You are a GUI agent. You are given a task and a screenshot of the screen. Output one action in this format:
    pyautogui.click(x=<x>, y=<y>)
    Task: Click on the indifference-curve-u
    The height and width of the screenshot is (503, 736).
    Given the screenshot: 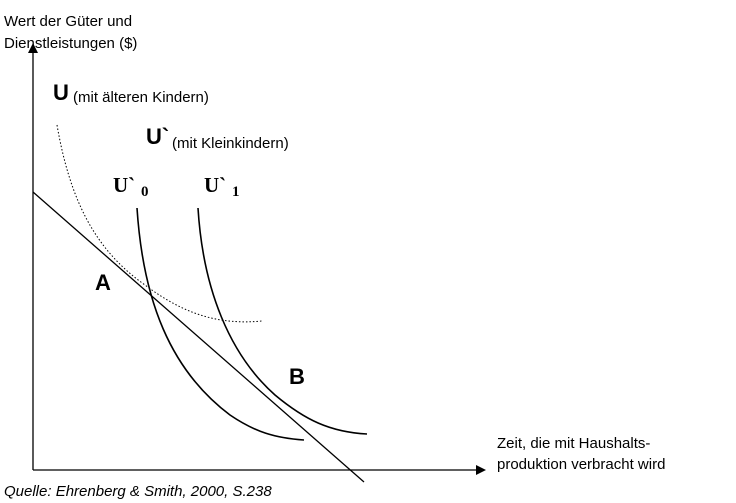 What is the action you would take?
    pyautogui.click(x=159, y=223)
    